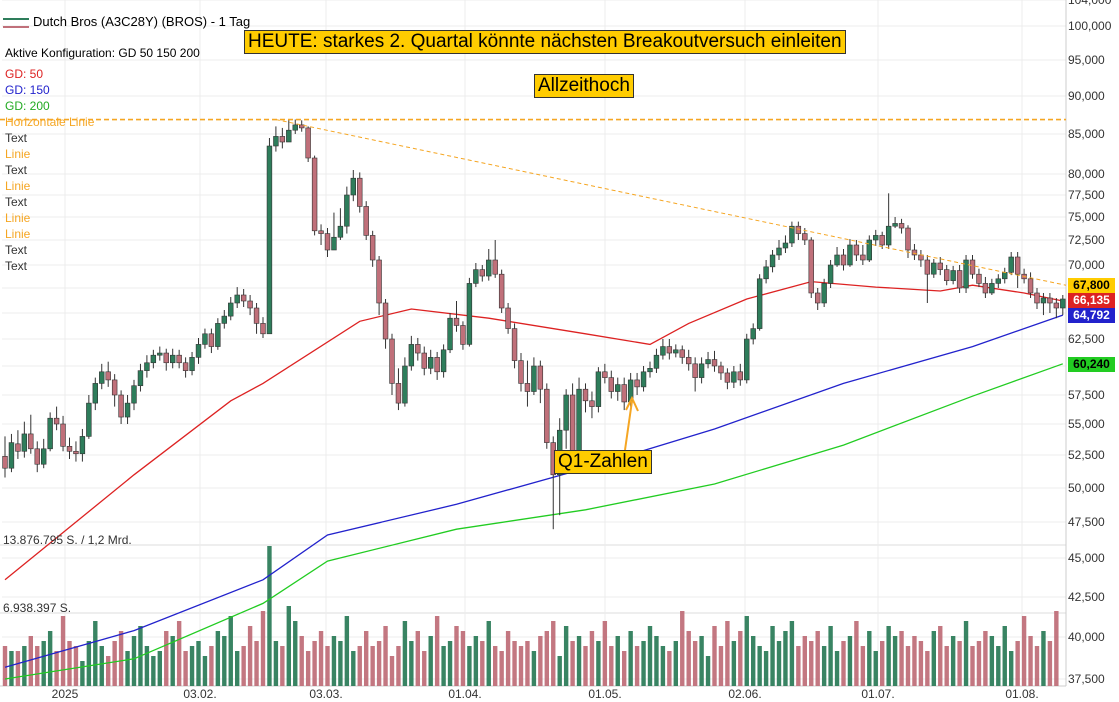 This screenshot has width=1119, height=702. What do you see at coordinates (1086, 96) in the screenshot?
I see `y-tick-label: 90,000` at bounding box center [1086, 96].